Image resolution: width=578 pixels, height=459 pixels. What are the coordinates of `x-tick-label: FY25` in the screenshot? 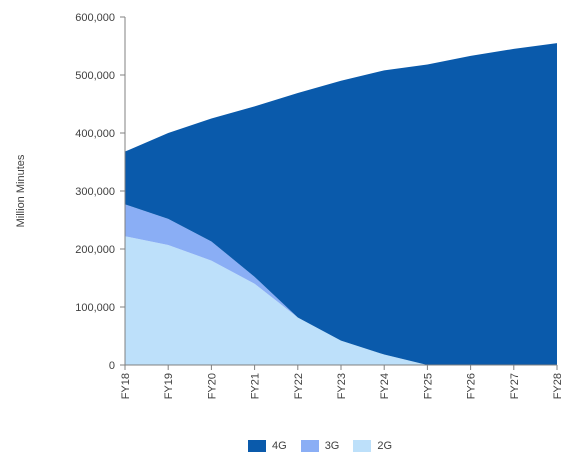 It's located at (428, 386).